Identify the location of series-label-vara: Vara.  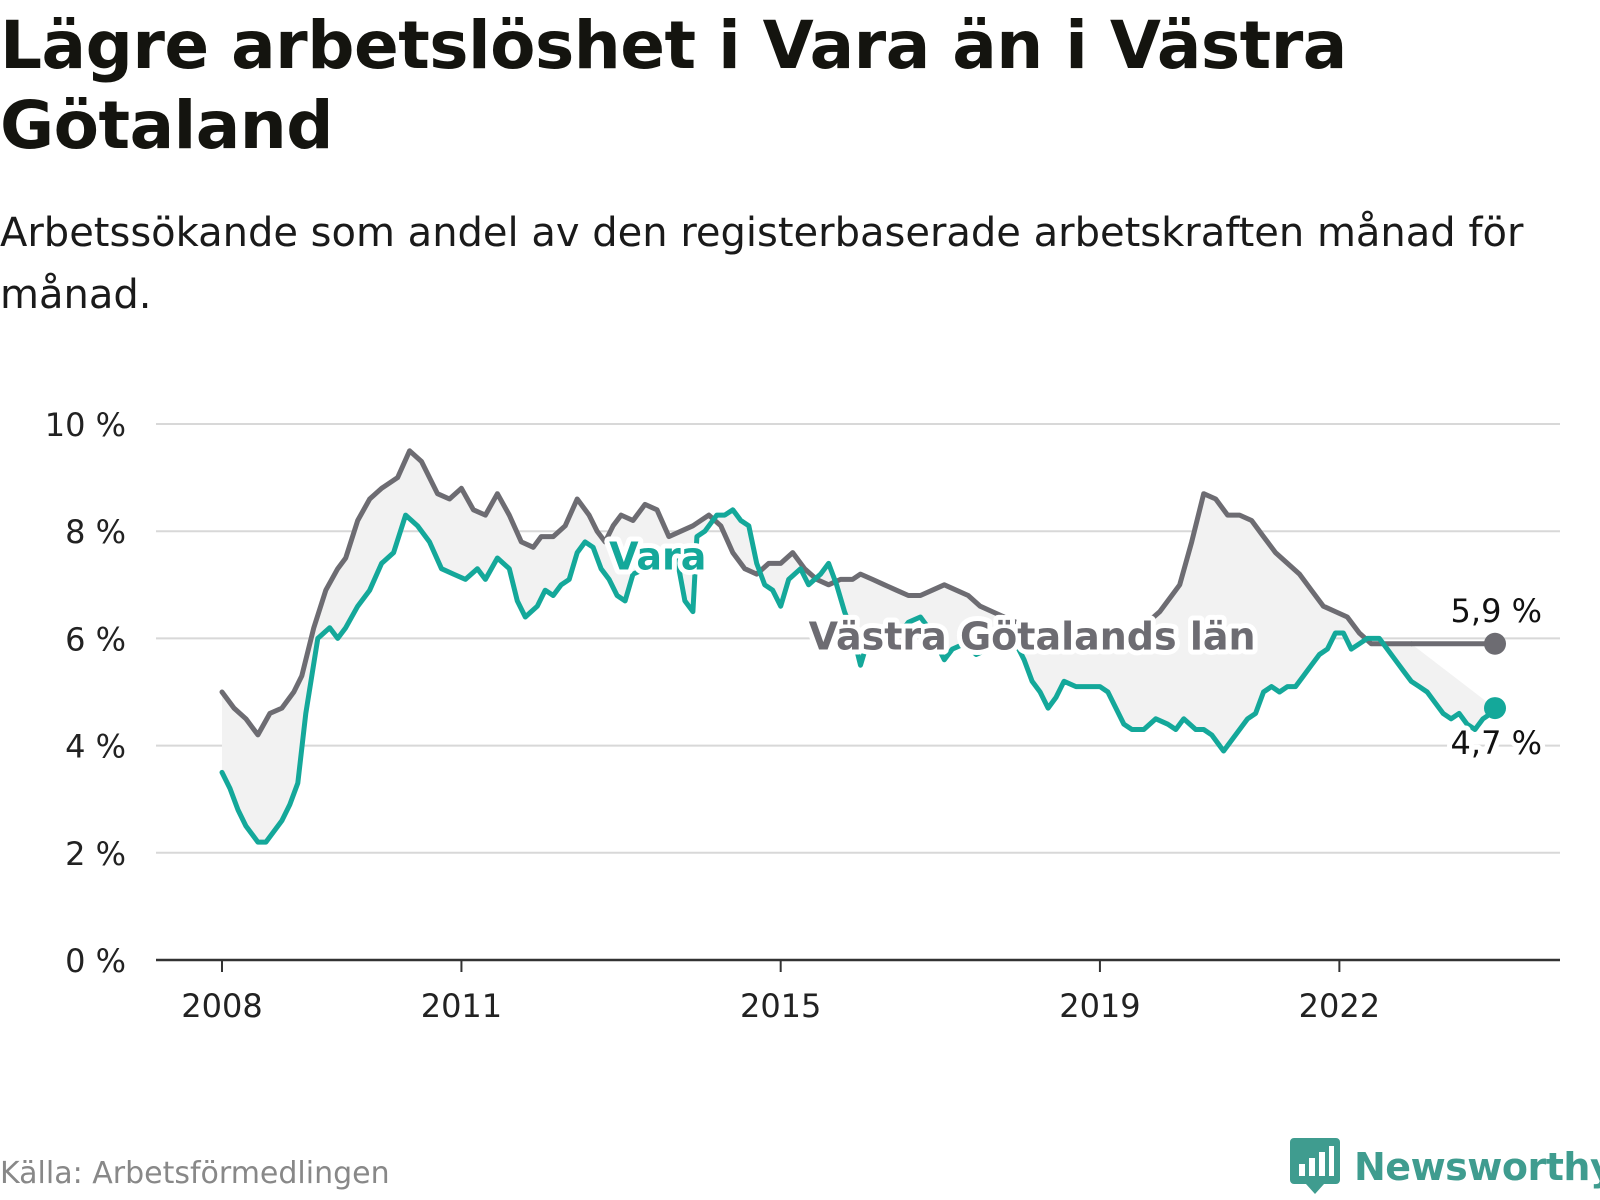
(657, 556).